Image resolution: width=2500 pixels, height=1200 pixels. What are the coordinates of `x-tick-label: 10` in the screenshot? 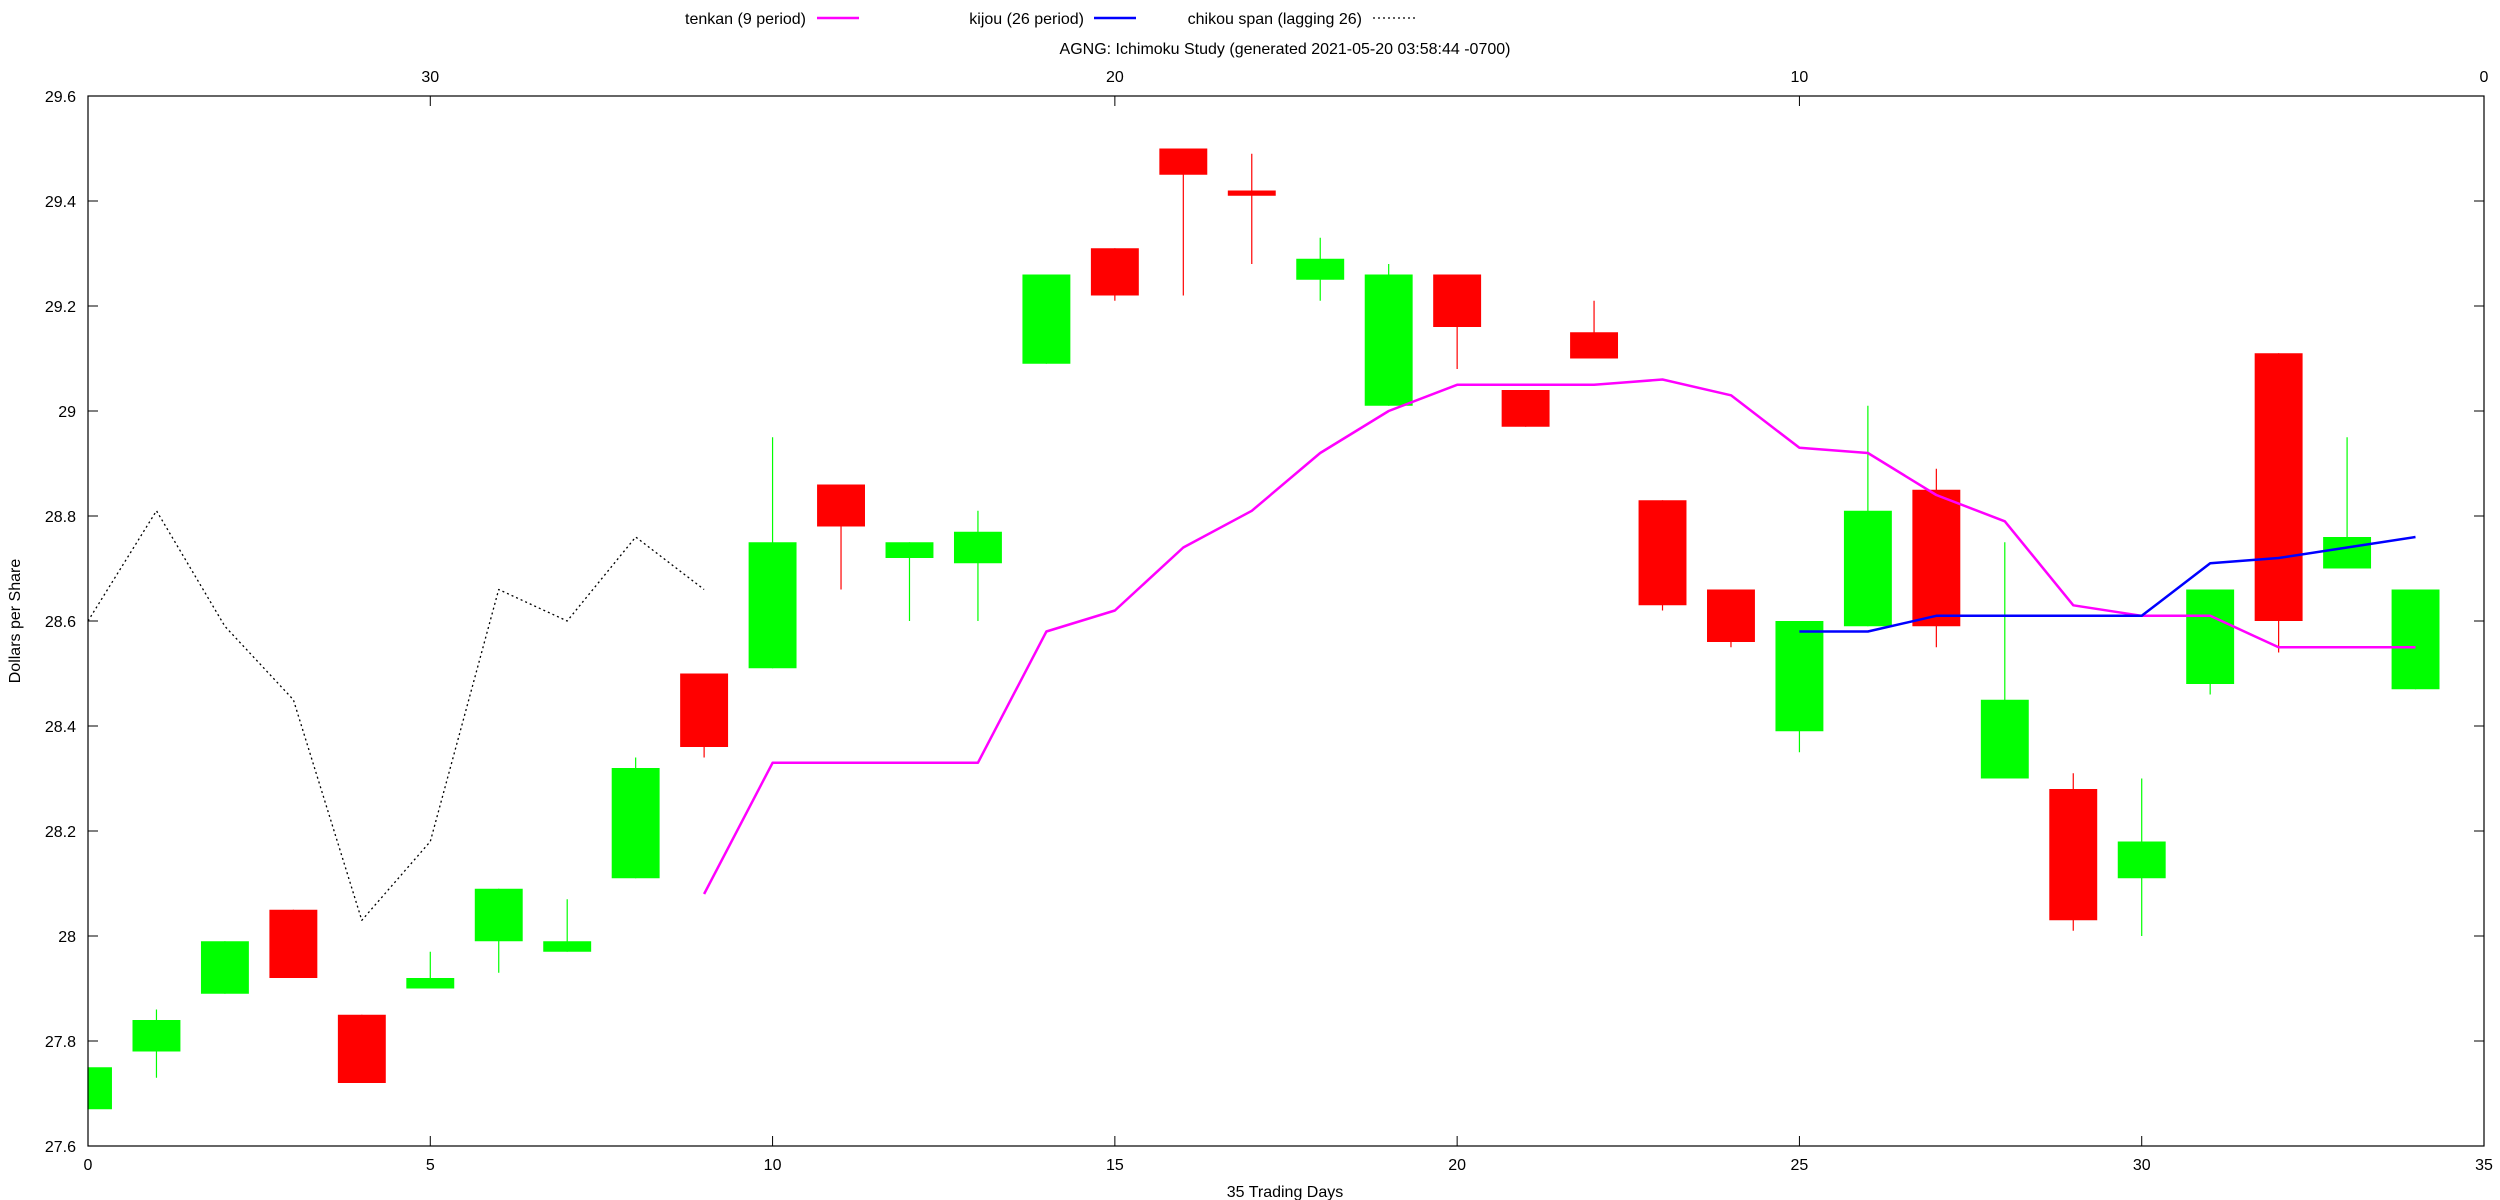 It's located at (773, 1165).